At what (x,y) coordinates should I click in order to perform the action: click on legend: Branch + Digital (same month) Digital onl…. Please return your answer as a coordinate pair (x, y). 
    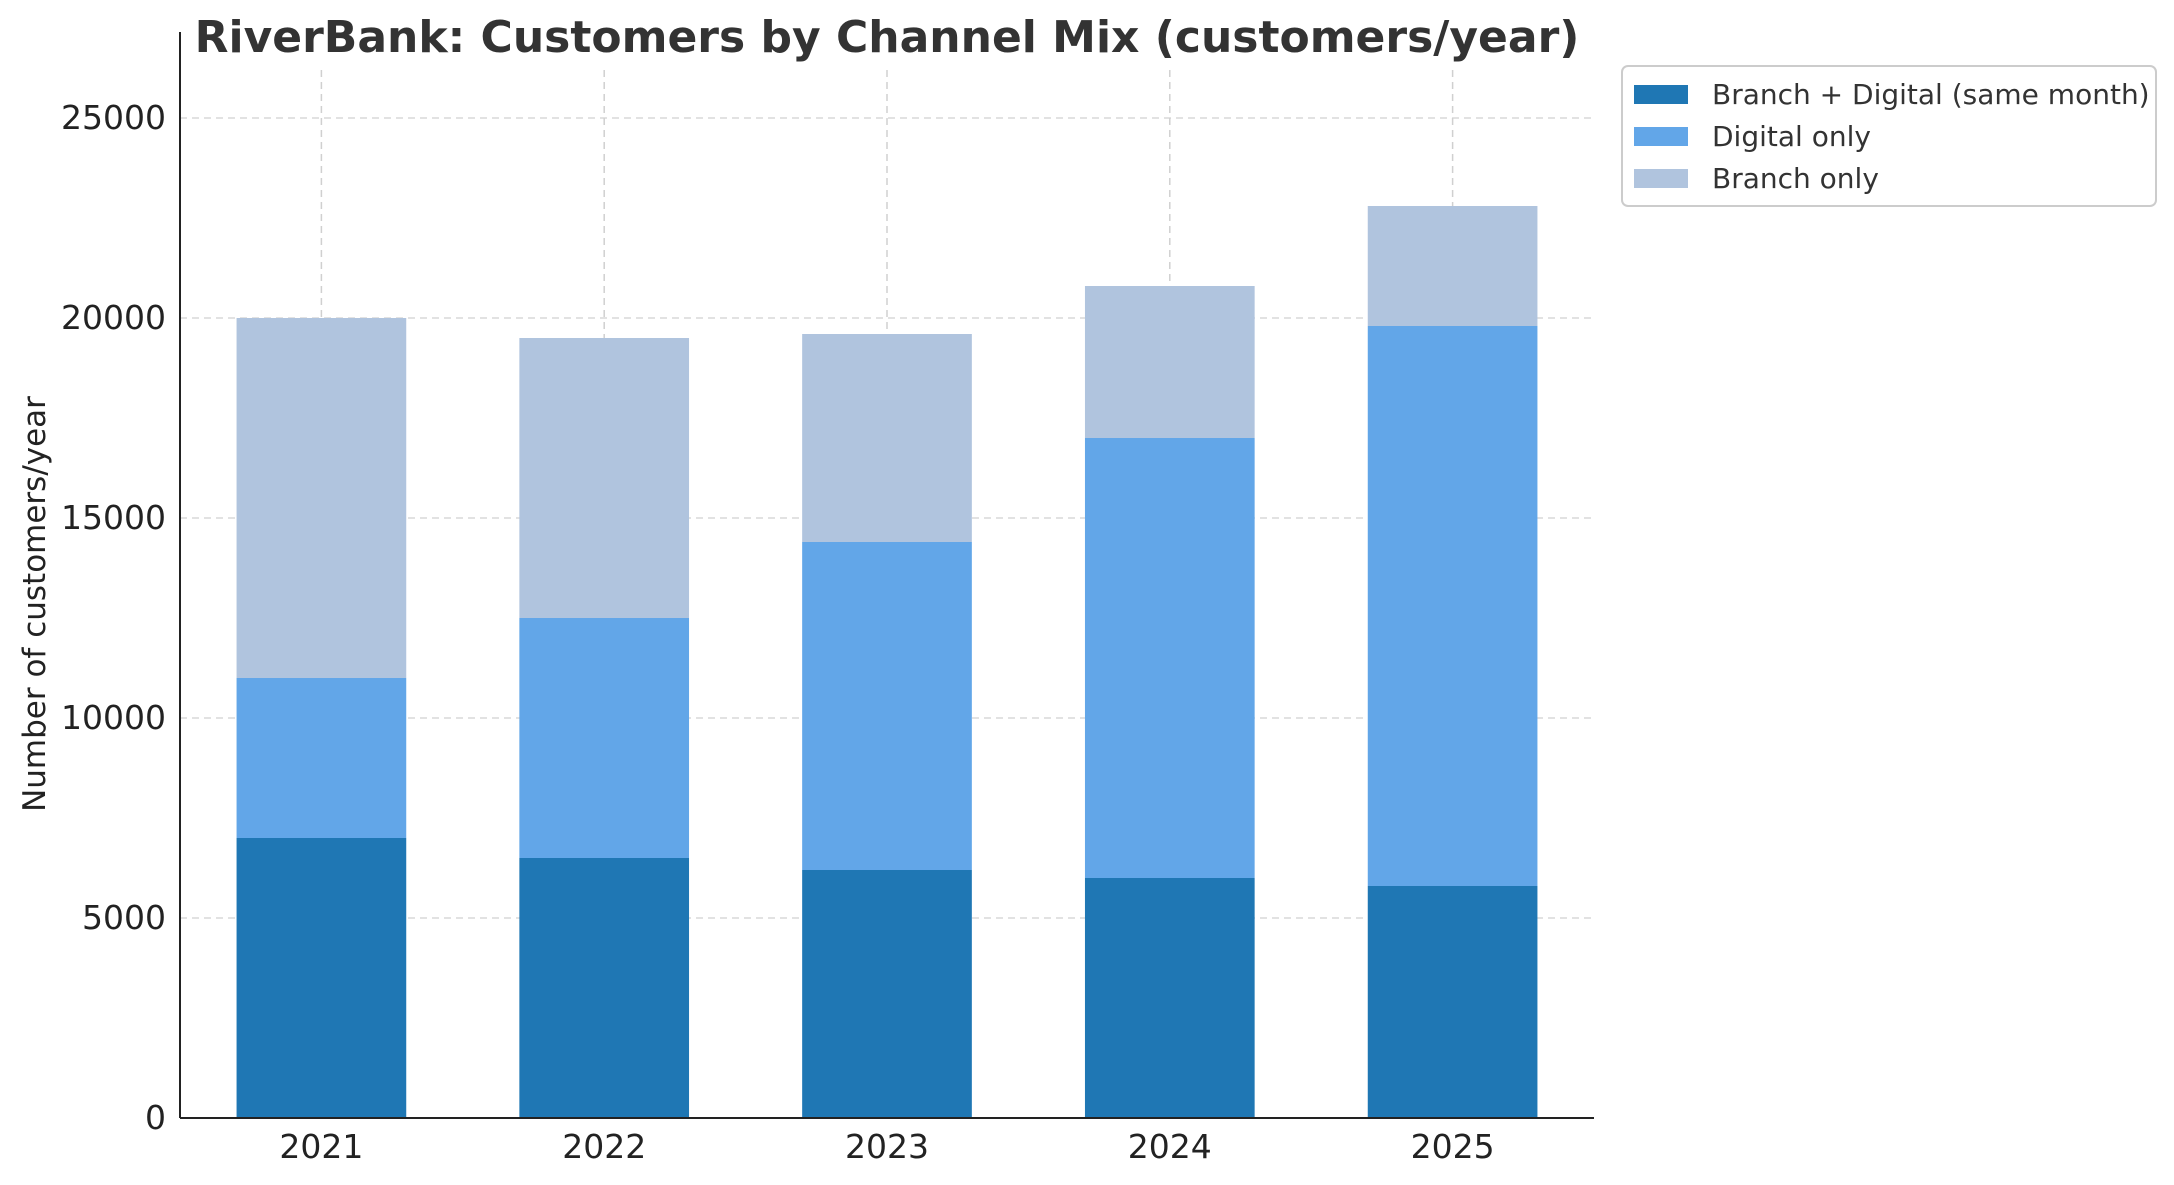
    Looking at the image, I should click on (1889, 136).